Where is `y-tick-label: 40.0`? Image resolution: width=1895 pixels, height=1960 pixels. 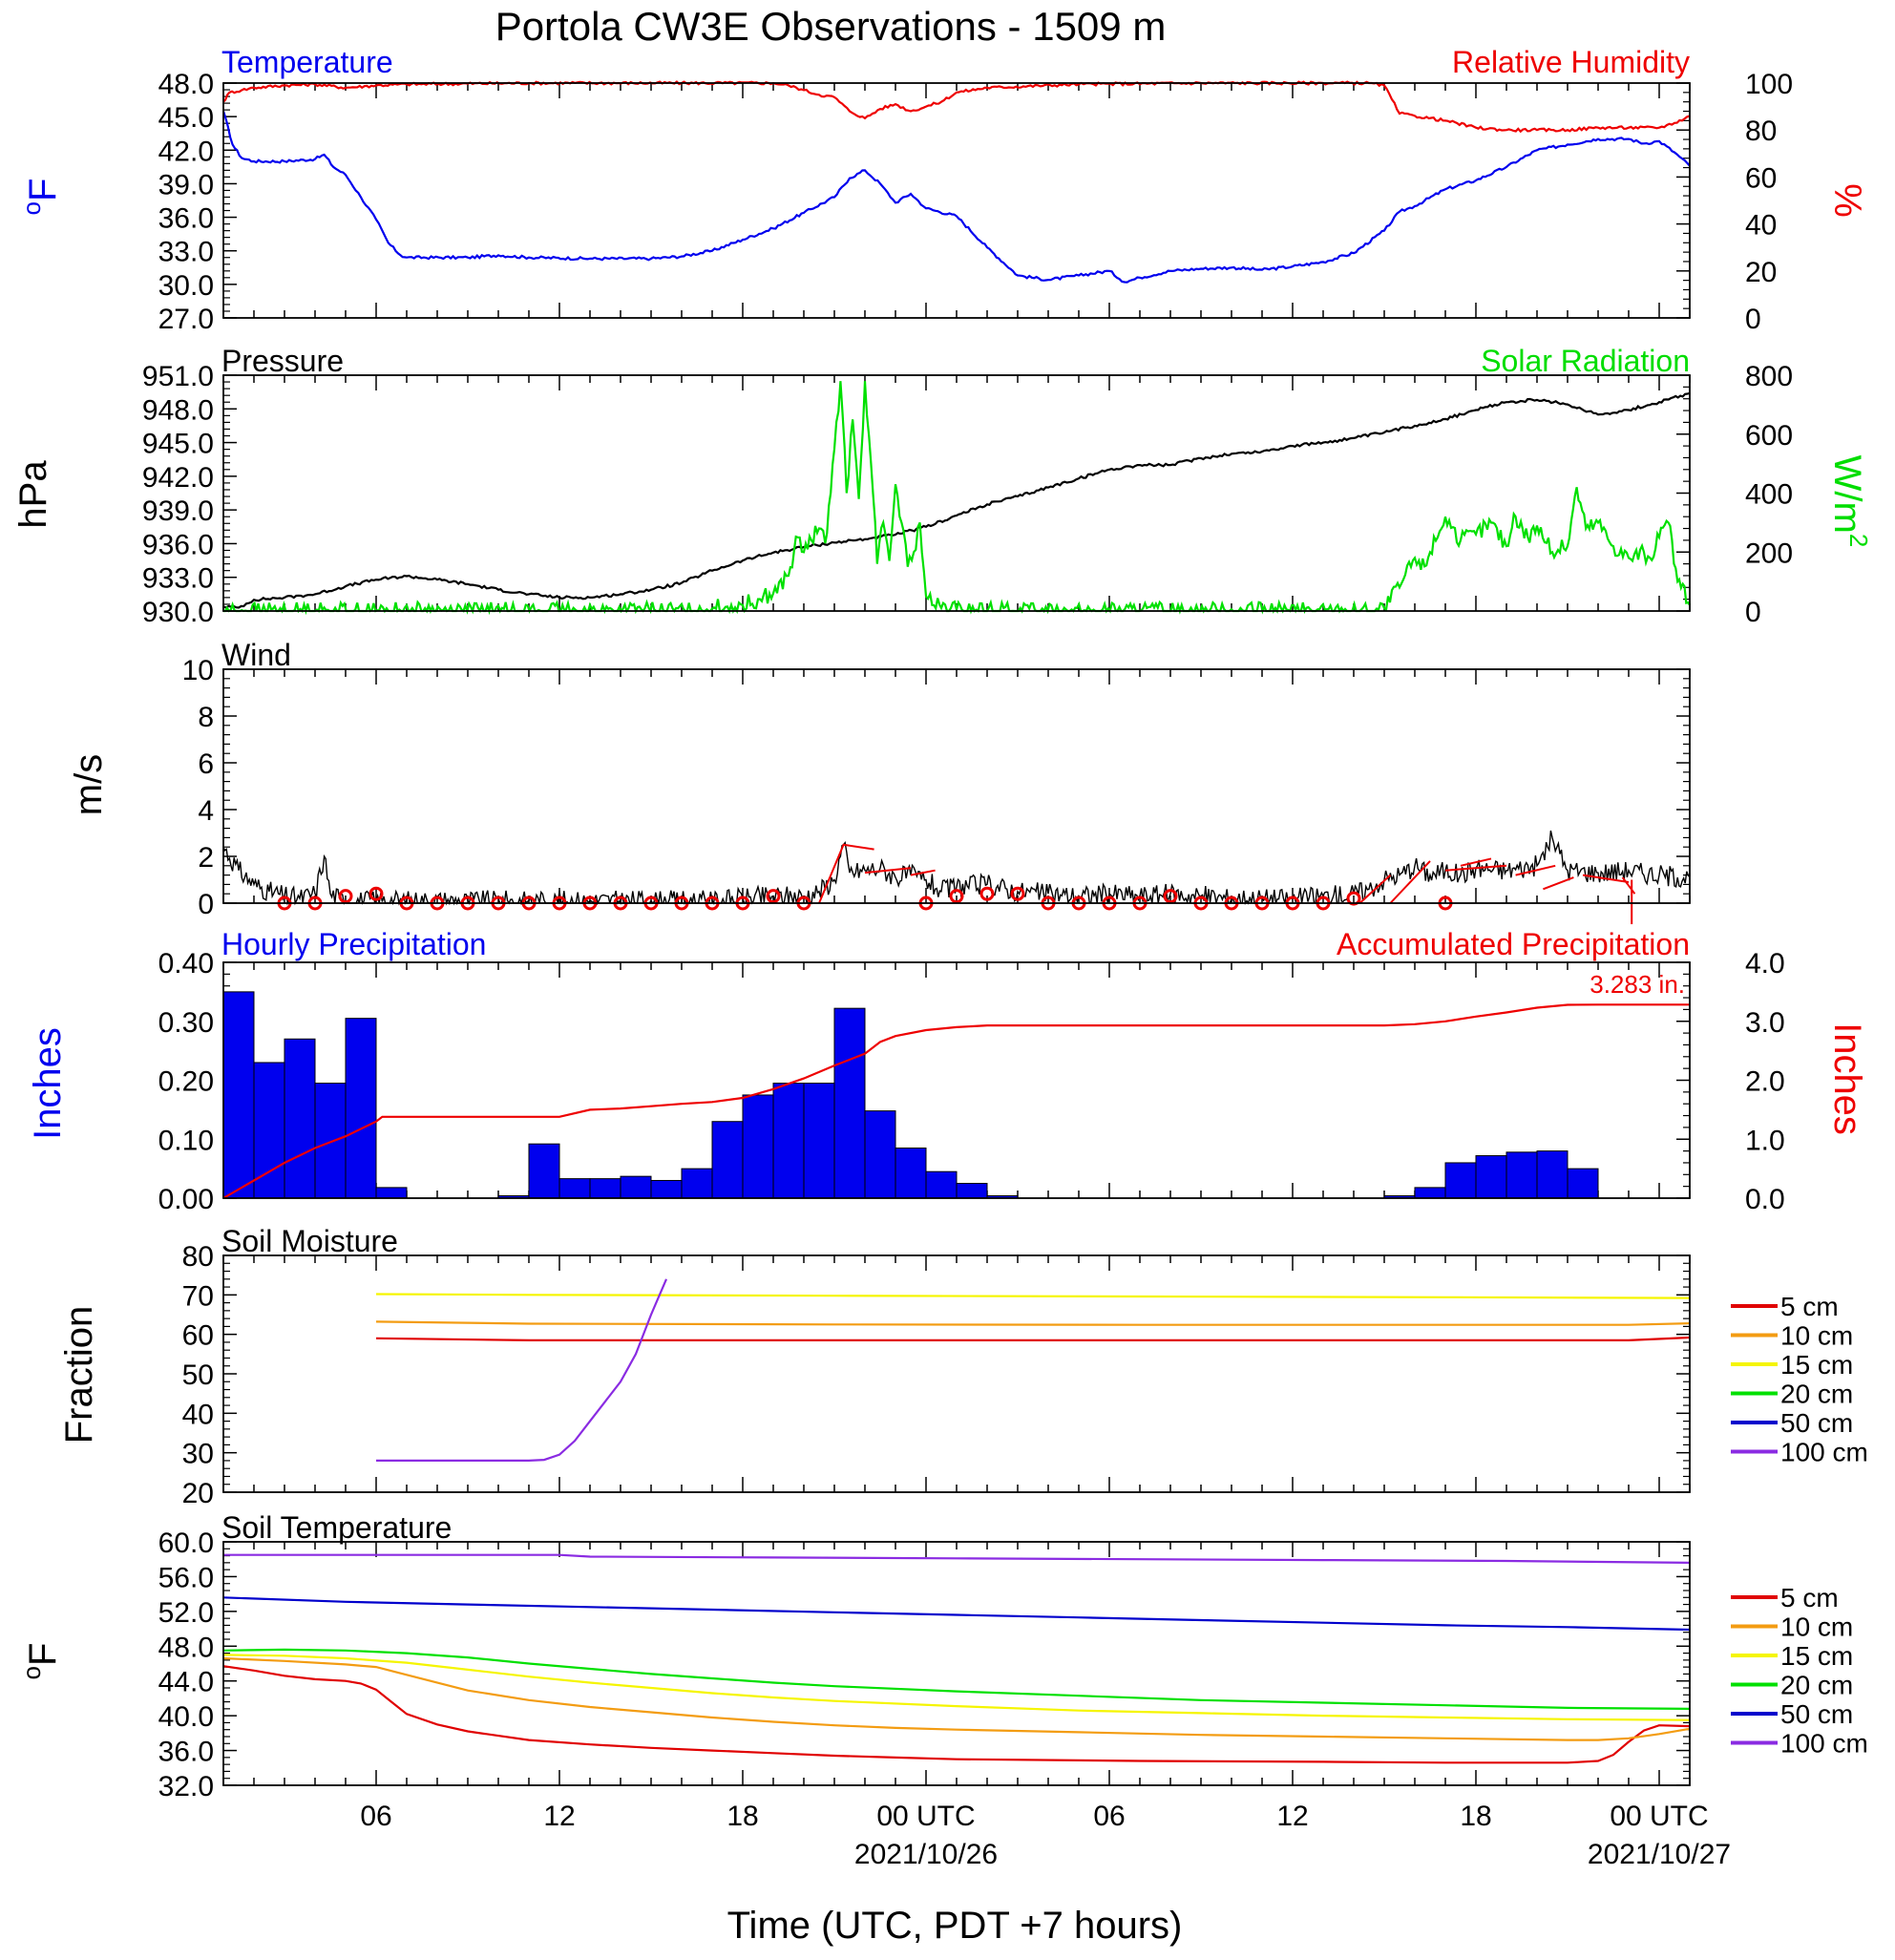
y-tick-label: 40.0 is located at coordinates (186, 1717).